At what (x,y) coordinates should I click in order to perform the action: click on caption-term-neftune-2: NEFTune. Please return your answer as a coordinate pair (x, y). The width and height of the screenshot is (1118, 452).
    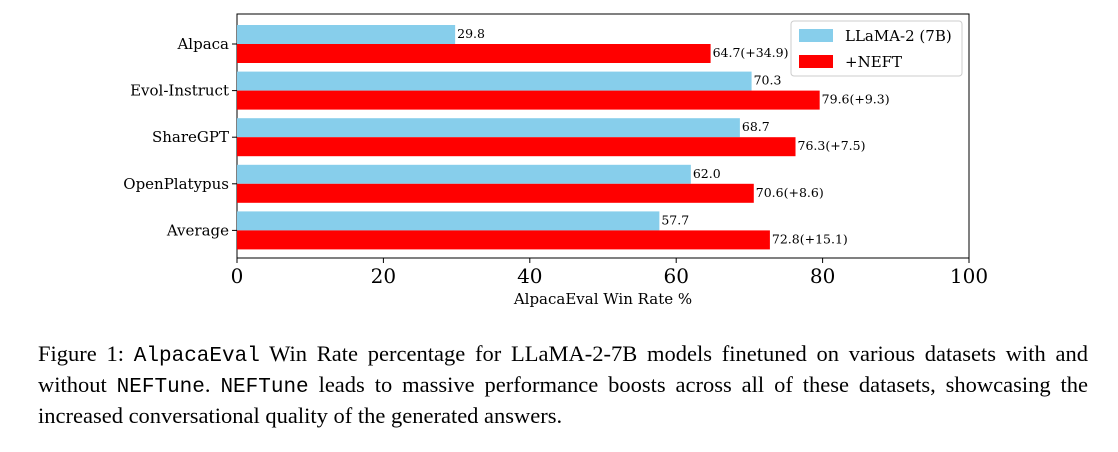
    Looking at the image, I should click on (264, 387).